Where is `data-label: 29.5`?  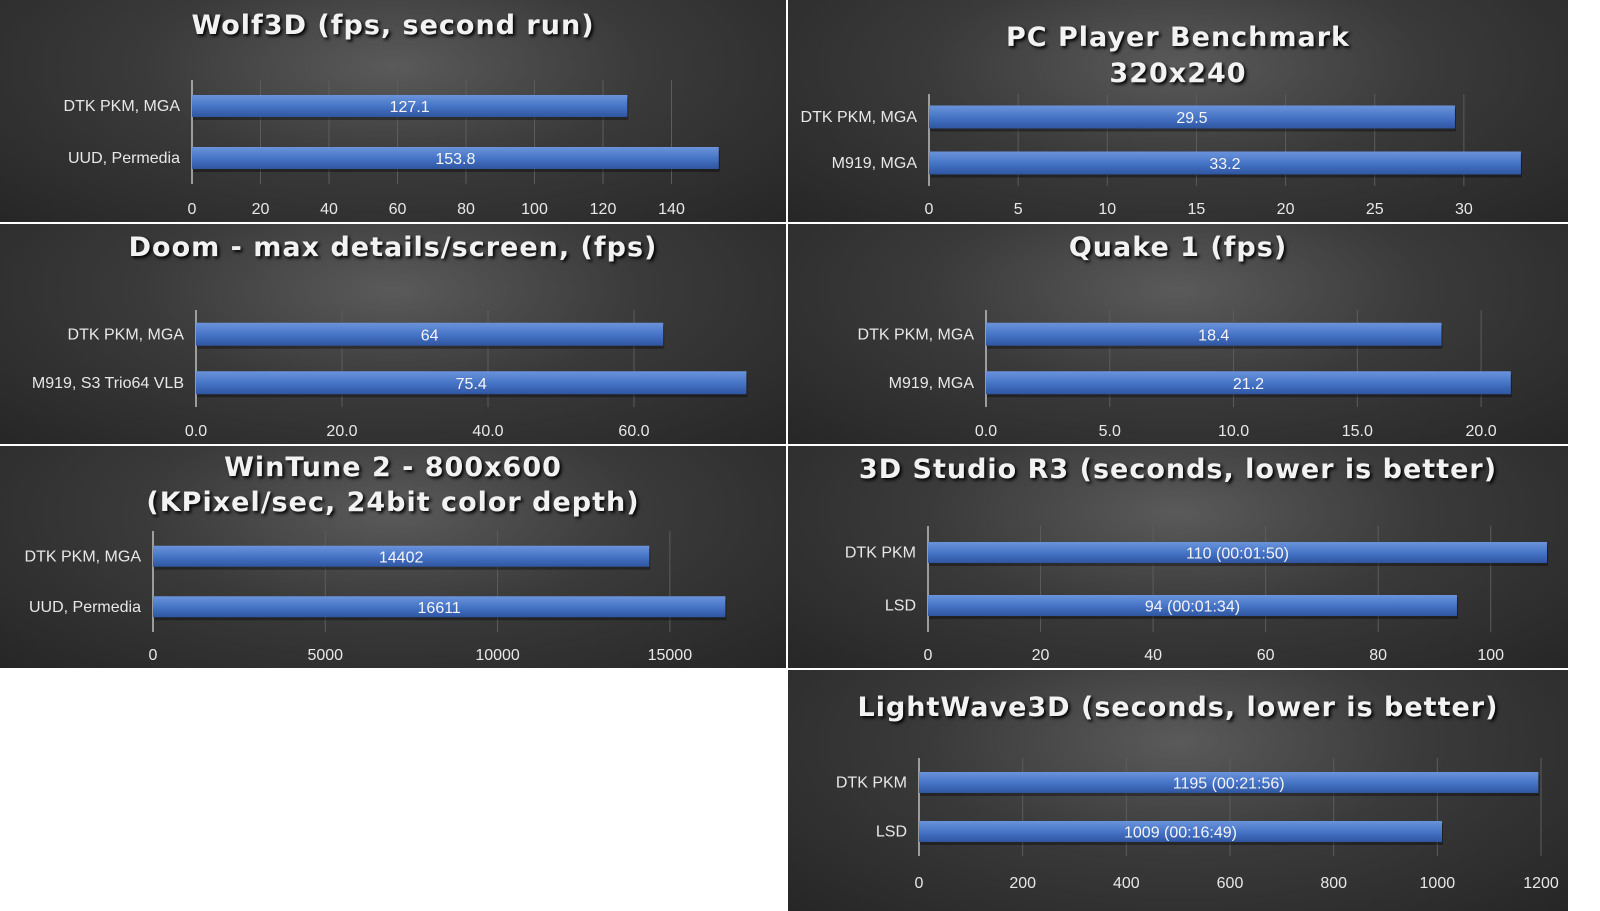
data-label: 29.5 is located at coordinates (1191, 118).